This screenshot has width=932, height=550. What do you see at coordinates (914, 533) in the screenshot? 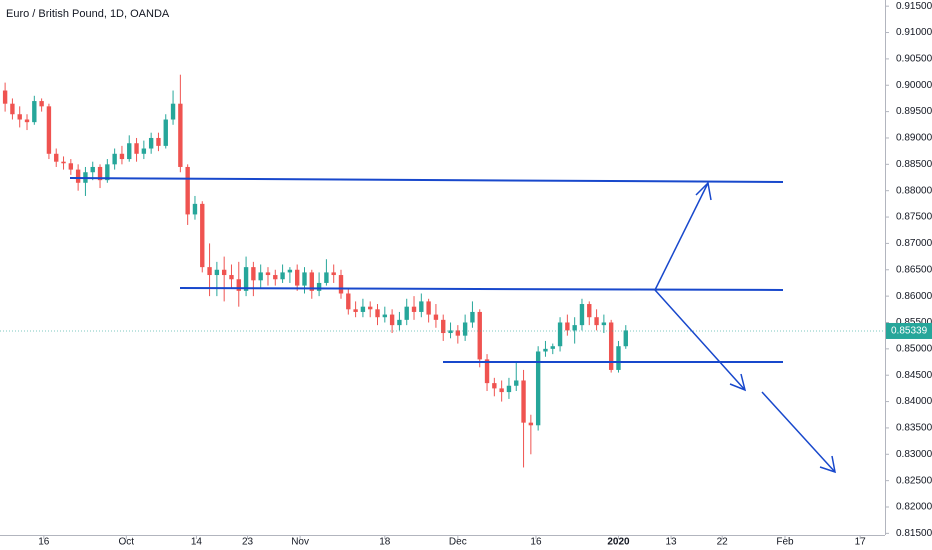
I see `y-tick-label: 0.81500` at bounding box center [914, 533].